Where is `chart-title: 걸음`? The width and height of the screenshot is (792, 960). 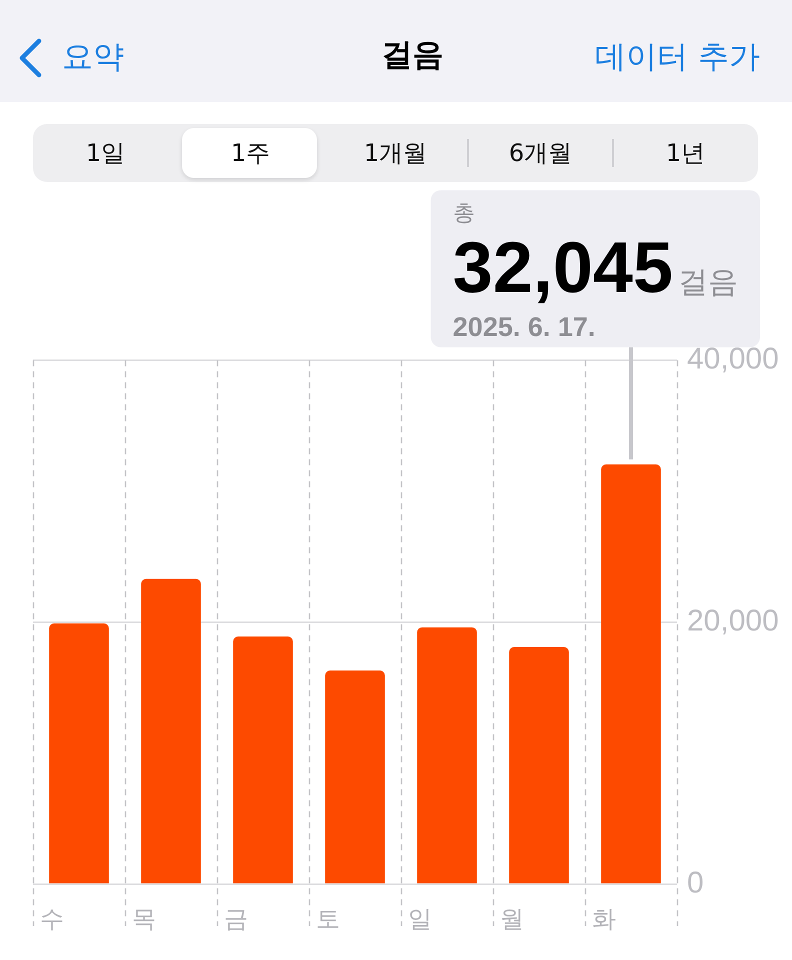
chart-title: 걸음 is located at coordinates (413, 54).